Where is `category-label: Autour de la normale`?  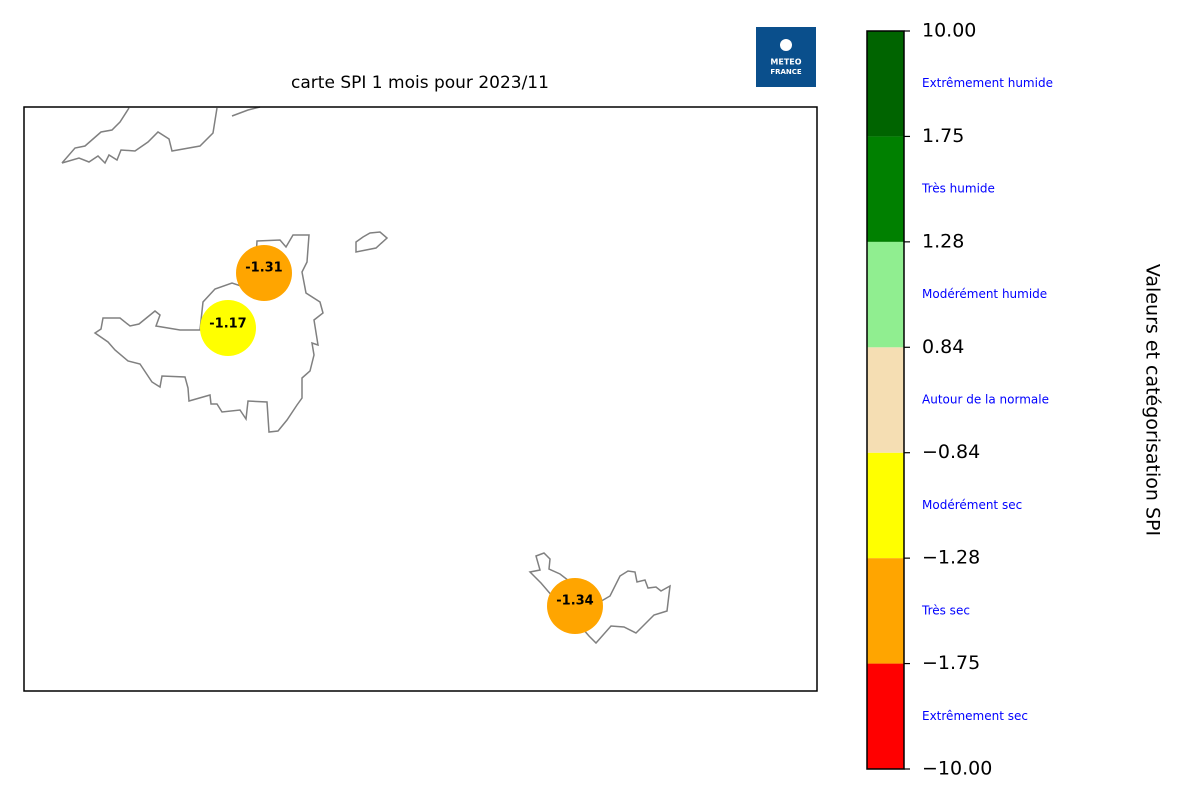
category-label: Autour de la normale is located at coordinates (985, 400).